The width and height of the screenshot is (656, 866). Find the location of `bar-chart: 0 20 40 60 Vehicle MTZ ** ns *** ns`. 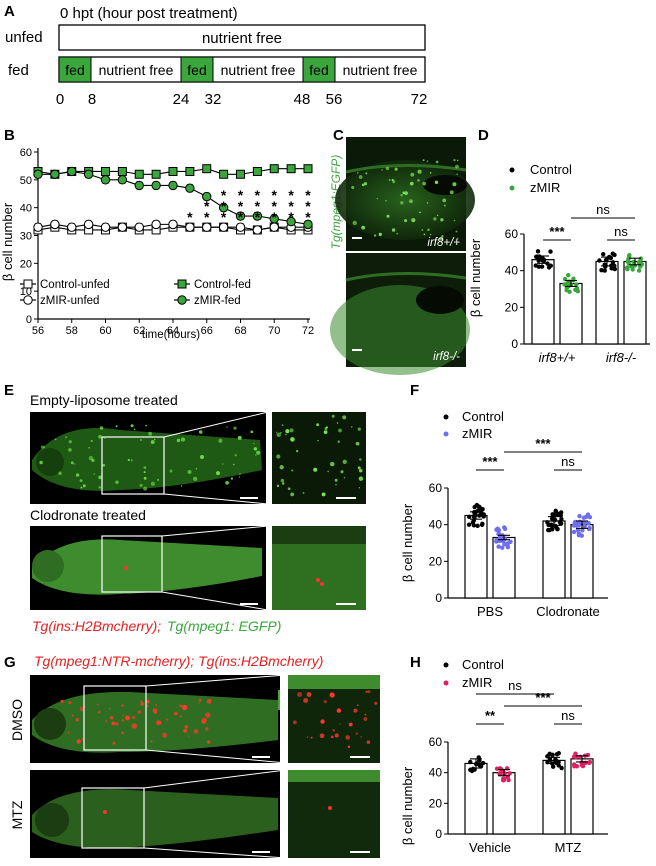

bar-chart: 0 20 40 60 Vehicle MTZ ** ns *** ns is located at coordinates (518, 766).